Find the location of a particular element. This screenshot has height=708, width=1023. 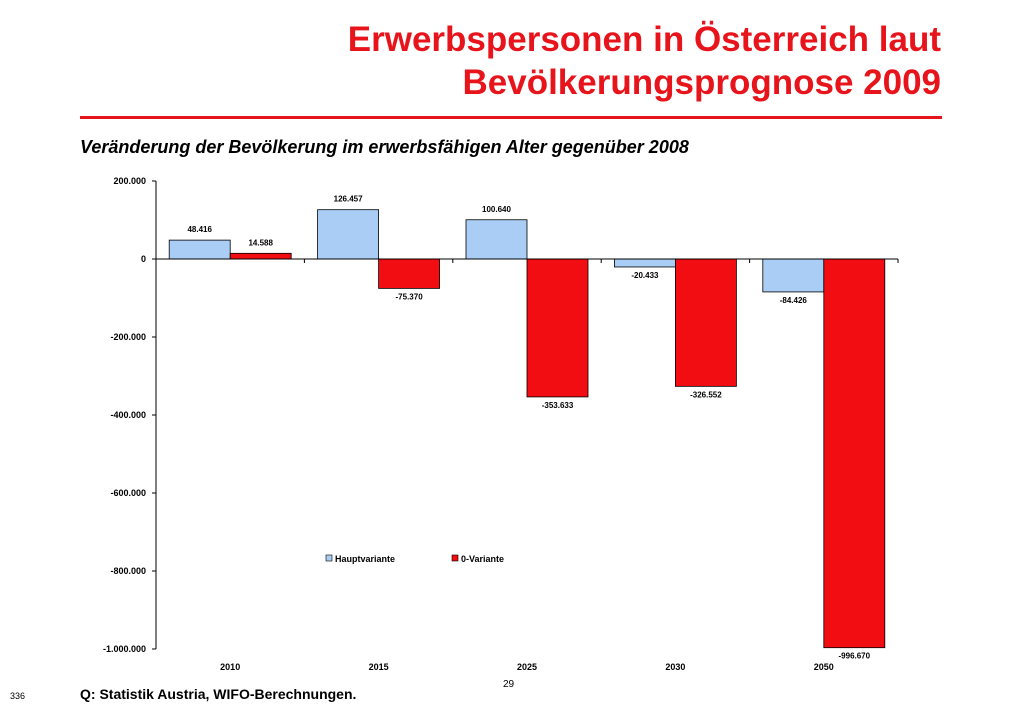

title-line-1: Erwerbspersonen in Österreich laut is located at coordinates (644, 39).